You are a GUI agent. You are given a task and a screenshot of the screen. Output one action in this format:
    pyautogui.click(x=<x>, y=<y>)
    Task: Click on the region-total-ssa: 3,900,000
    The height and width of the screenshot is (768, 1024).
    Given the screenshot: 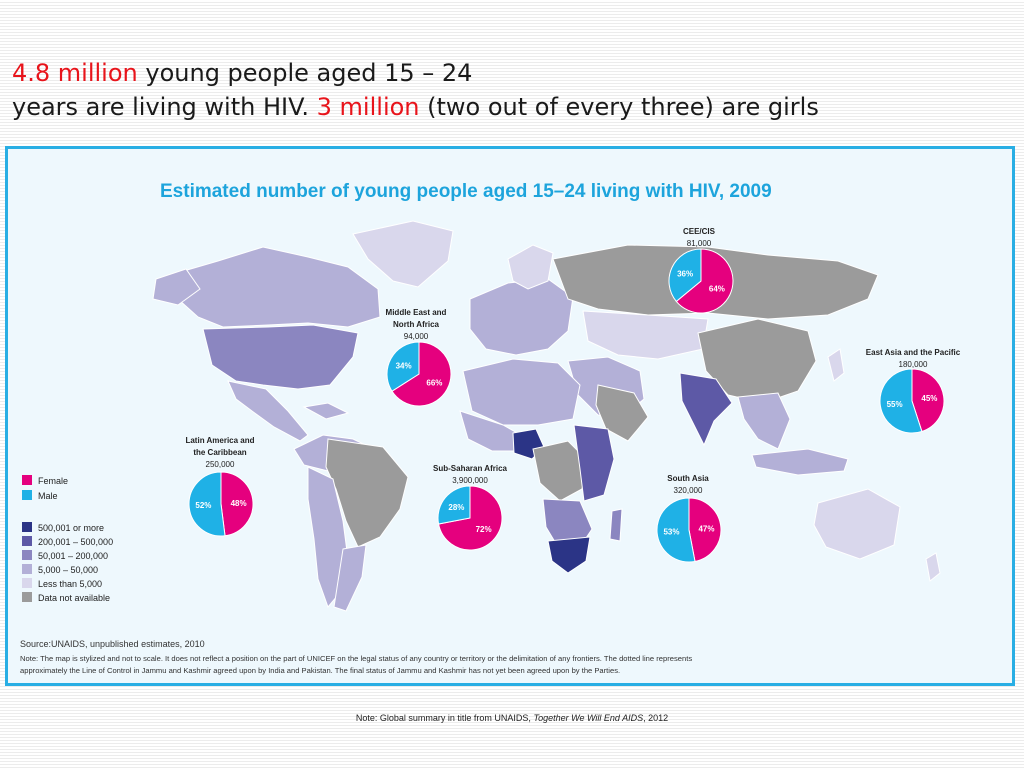 What is the action you would take?
    pyautogui.click(x=470, y=480)
    